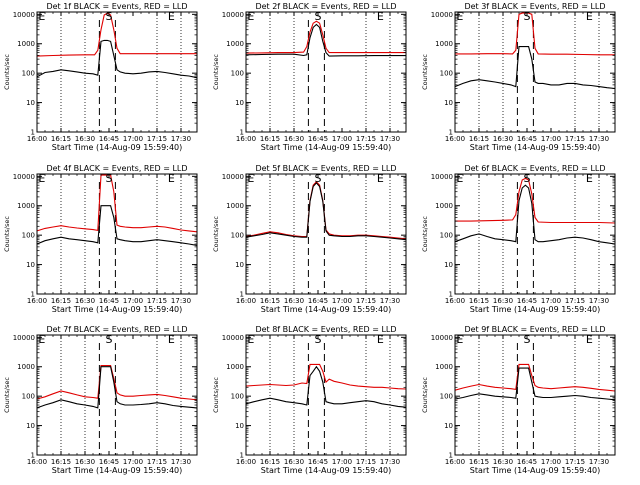 This screenshot has width=640, height=485. I want to click on panel-title: Det 3f BLACK = Events, RED = LLD, so click(534, 6).